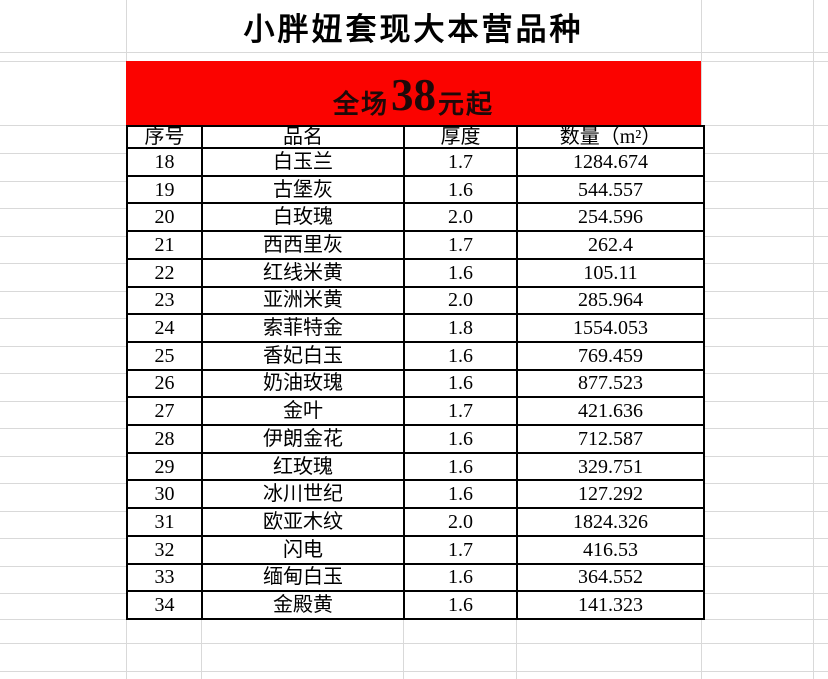 This screenshot has width=828, height=679. Describe the element at coordinates (610, 217) in the screenshot. I see `cell-quantity: 254.596` at that location.